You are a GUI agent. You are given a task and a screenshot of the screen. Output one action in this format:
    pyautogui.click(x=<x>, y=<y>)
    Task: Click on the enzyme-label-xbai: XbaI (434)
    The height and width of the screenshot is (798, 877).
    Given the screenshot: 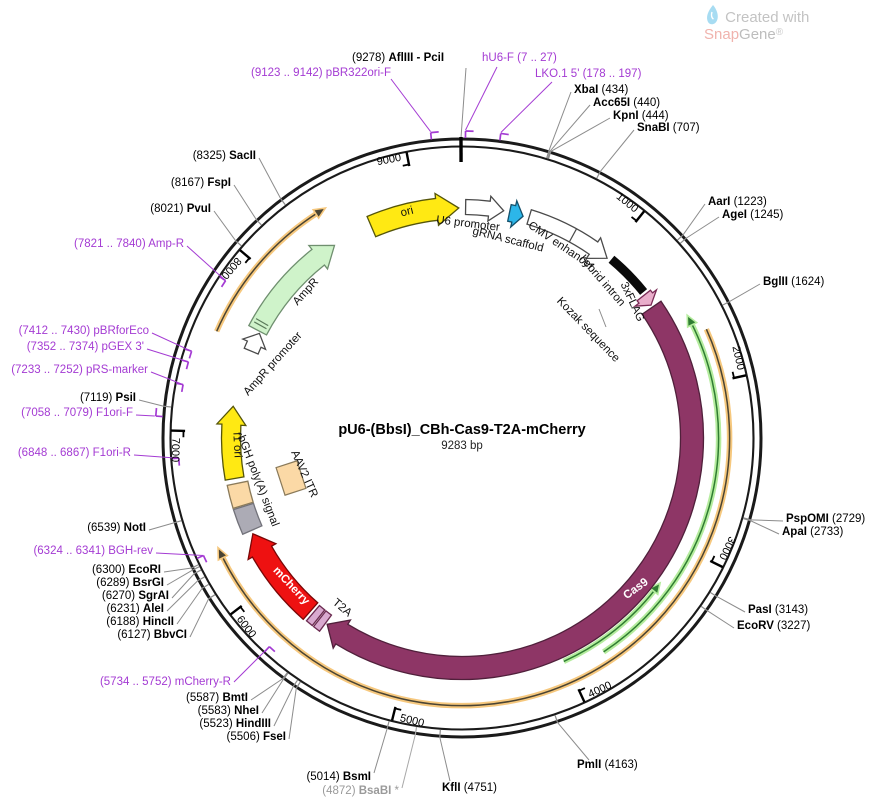 What is the action you would take?
    pyautogui.click(x=601, y=90)
    